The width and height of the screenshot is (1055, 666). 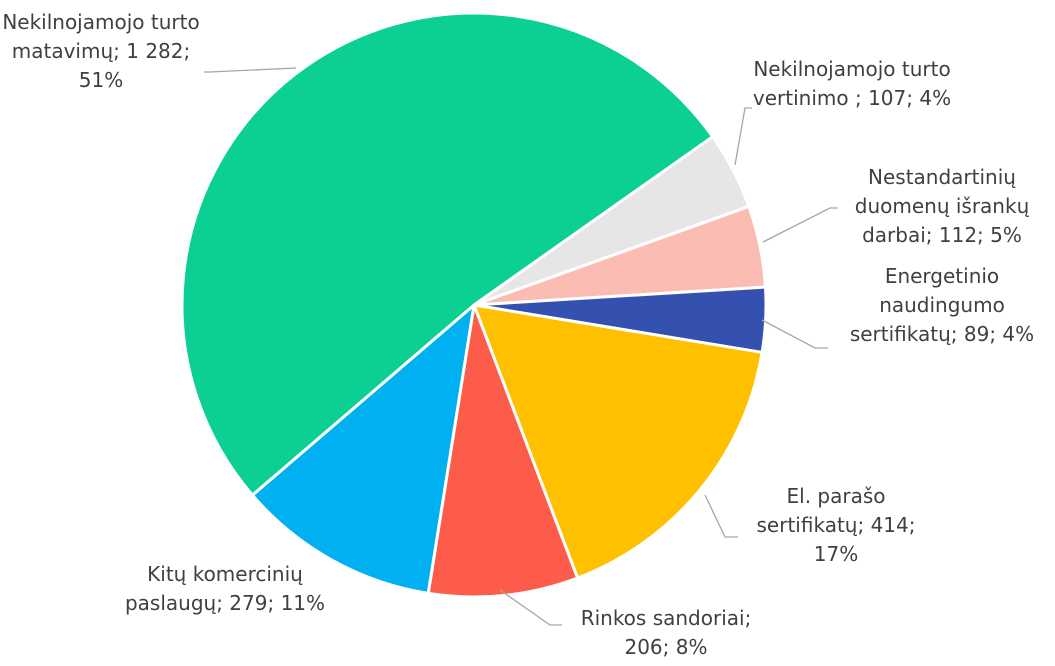 I want to click on label-category: Rinkos sandoriai;, so click(x=666, y=618).